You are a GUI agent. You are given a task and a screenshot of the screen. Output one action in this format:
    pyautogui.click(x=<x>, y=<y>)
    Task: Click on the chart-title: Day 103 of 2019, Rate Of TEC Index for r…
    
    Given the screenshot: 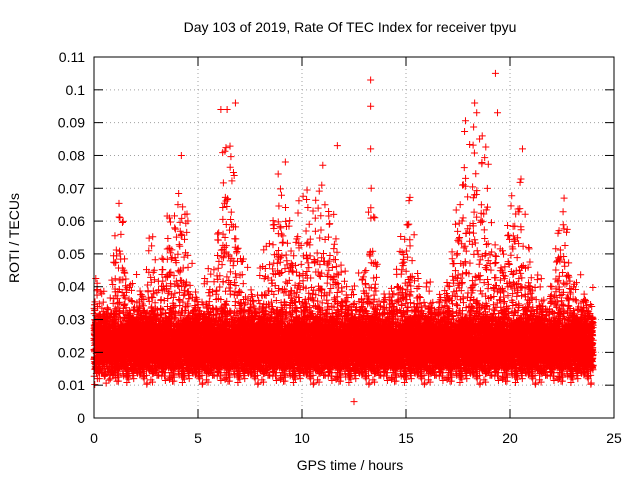 What is the action you would take?
    pyautogui.click(x=350, y=27)
    